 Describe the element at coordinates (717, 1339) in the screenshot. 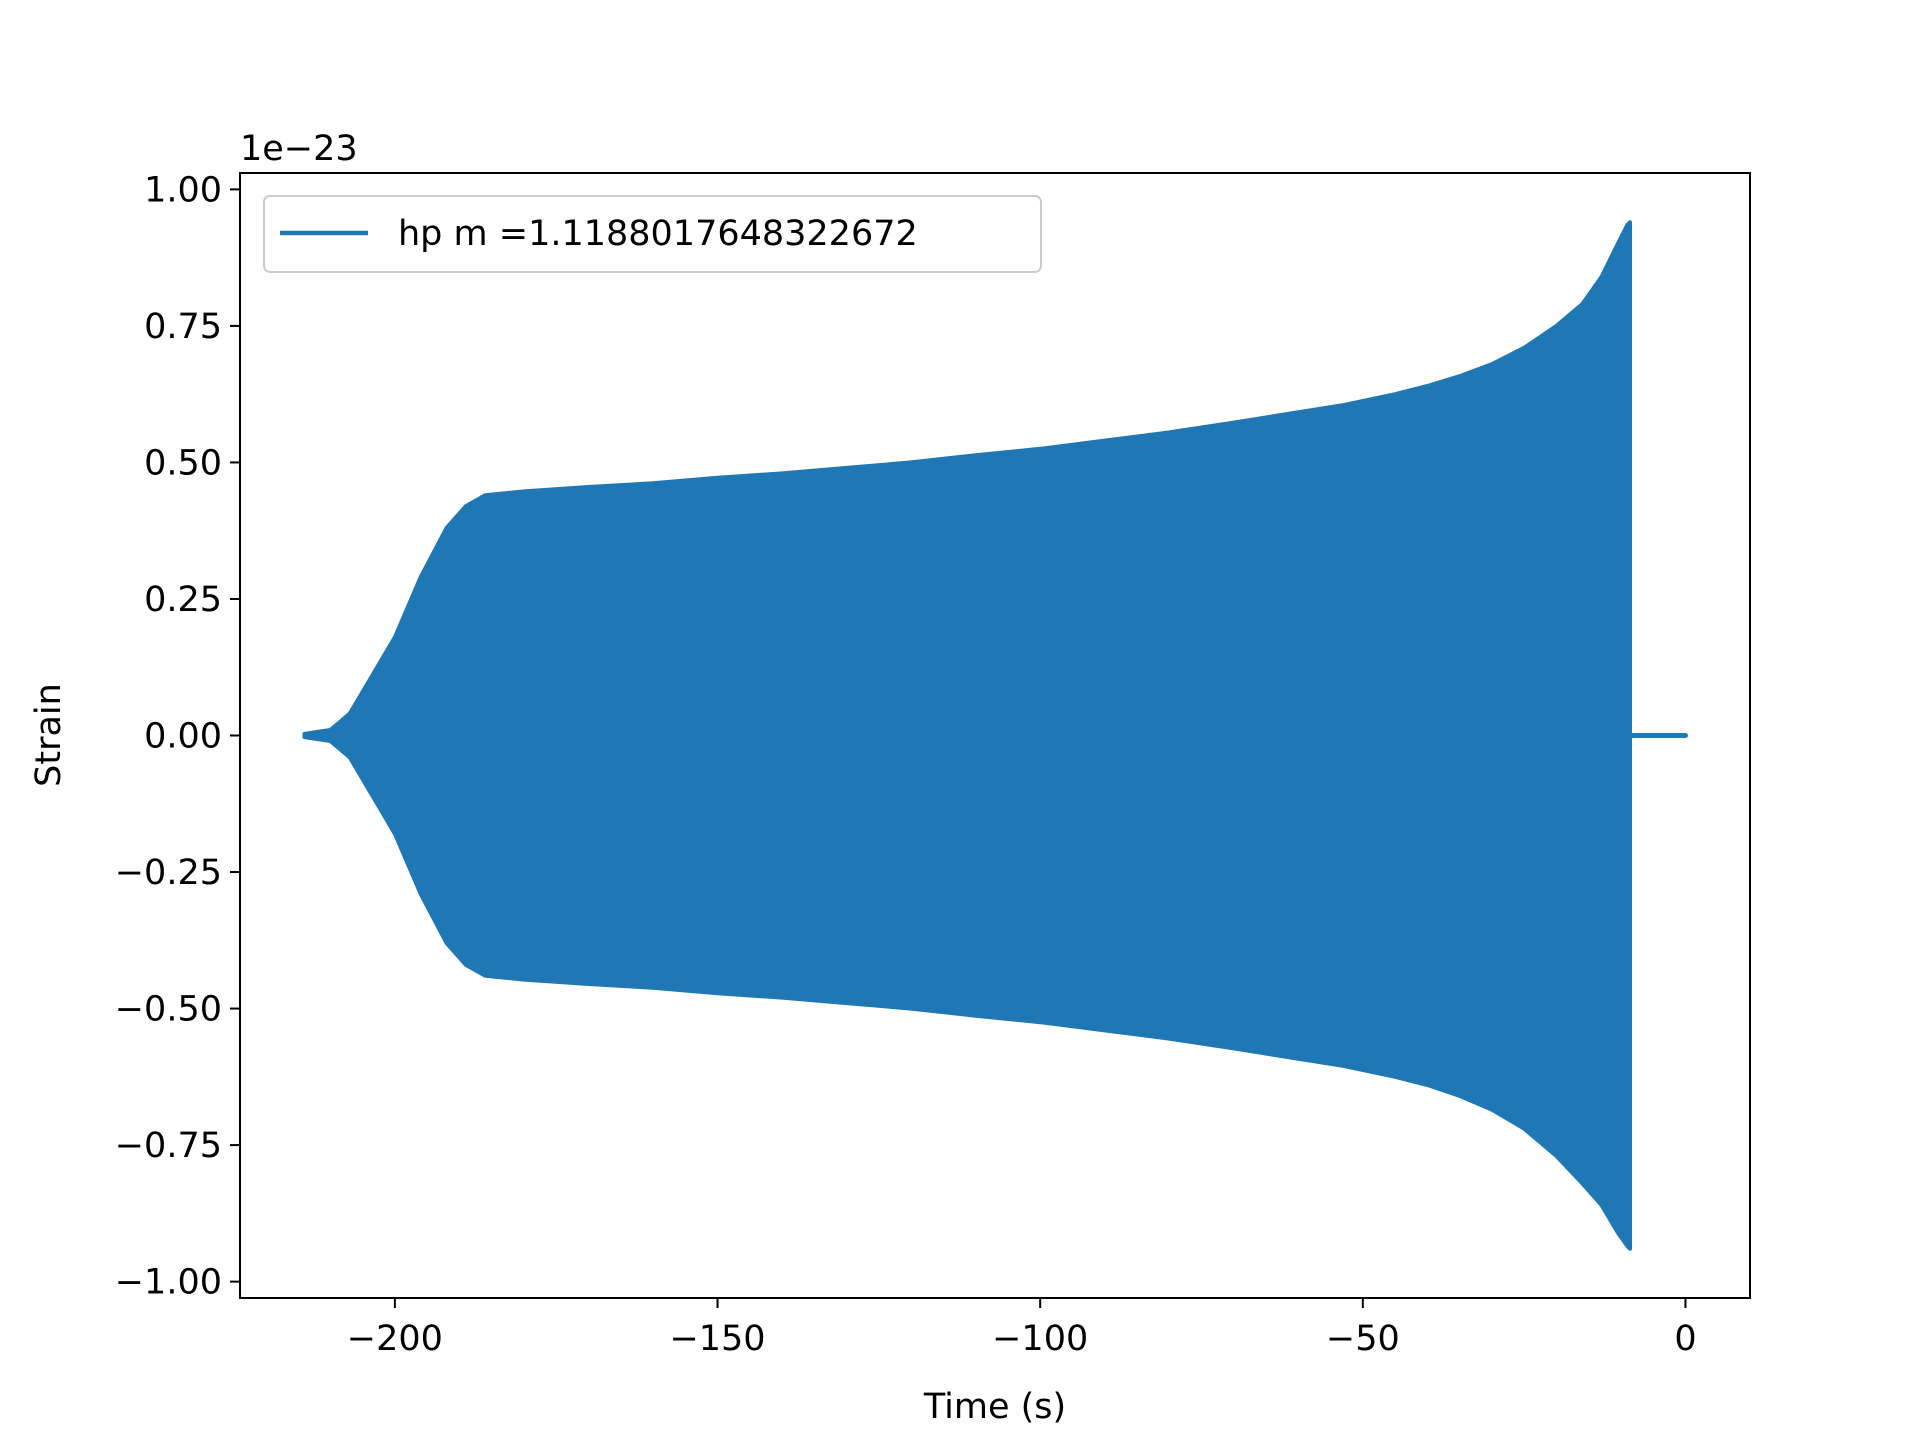

I see `x-tick-label: −150` at that location.